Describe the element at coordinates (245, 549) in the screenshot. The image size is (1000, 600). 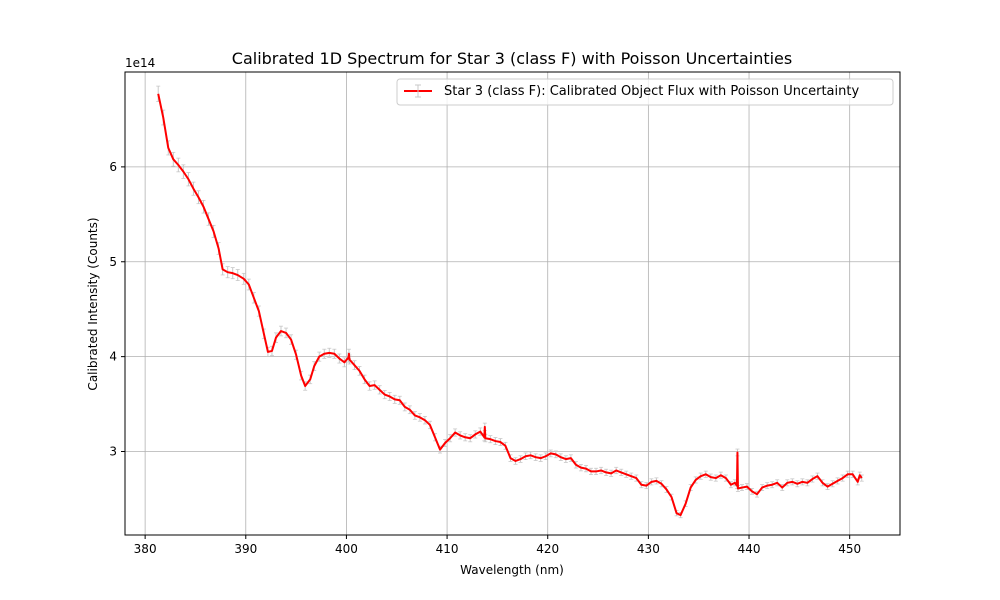
I see `x-tick-label: 390` at that location.